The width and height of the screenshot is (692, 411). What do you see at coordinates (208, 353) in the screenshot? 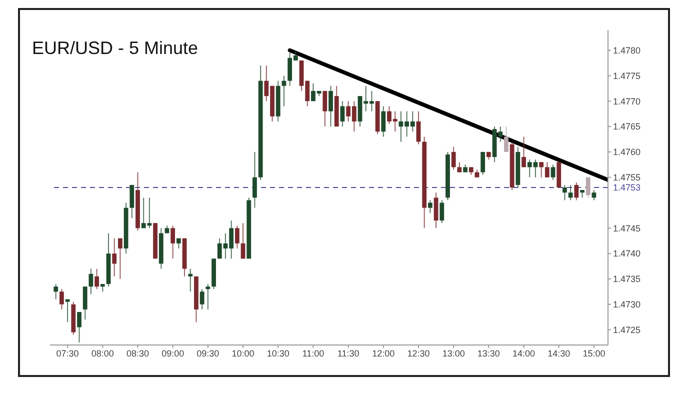
I see `x-tick-label: 09:30` at bounding box center [208, 353].